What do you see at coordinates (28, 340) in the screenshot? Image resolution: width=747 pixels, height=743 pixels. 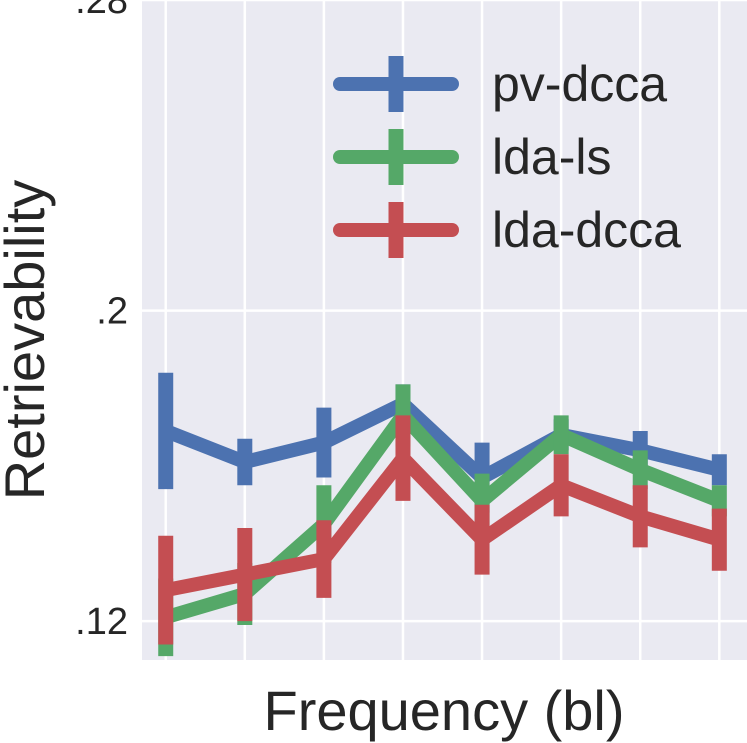 I see `y-axis-label: Retrievability` at bounding box center [28, 340].